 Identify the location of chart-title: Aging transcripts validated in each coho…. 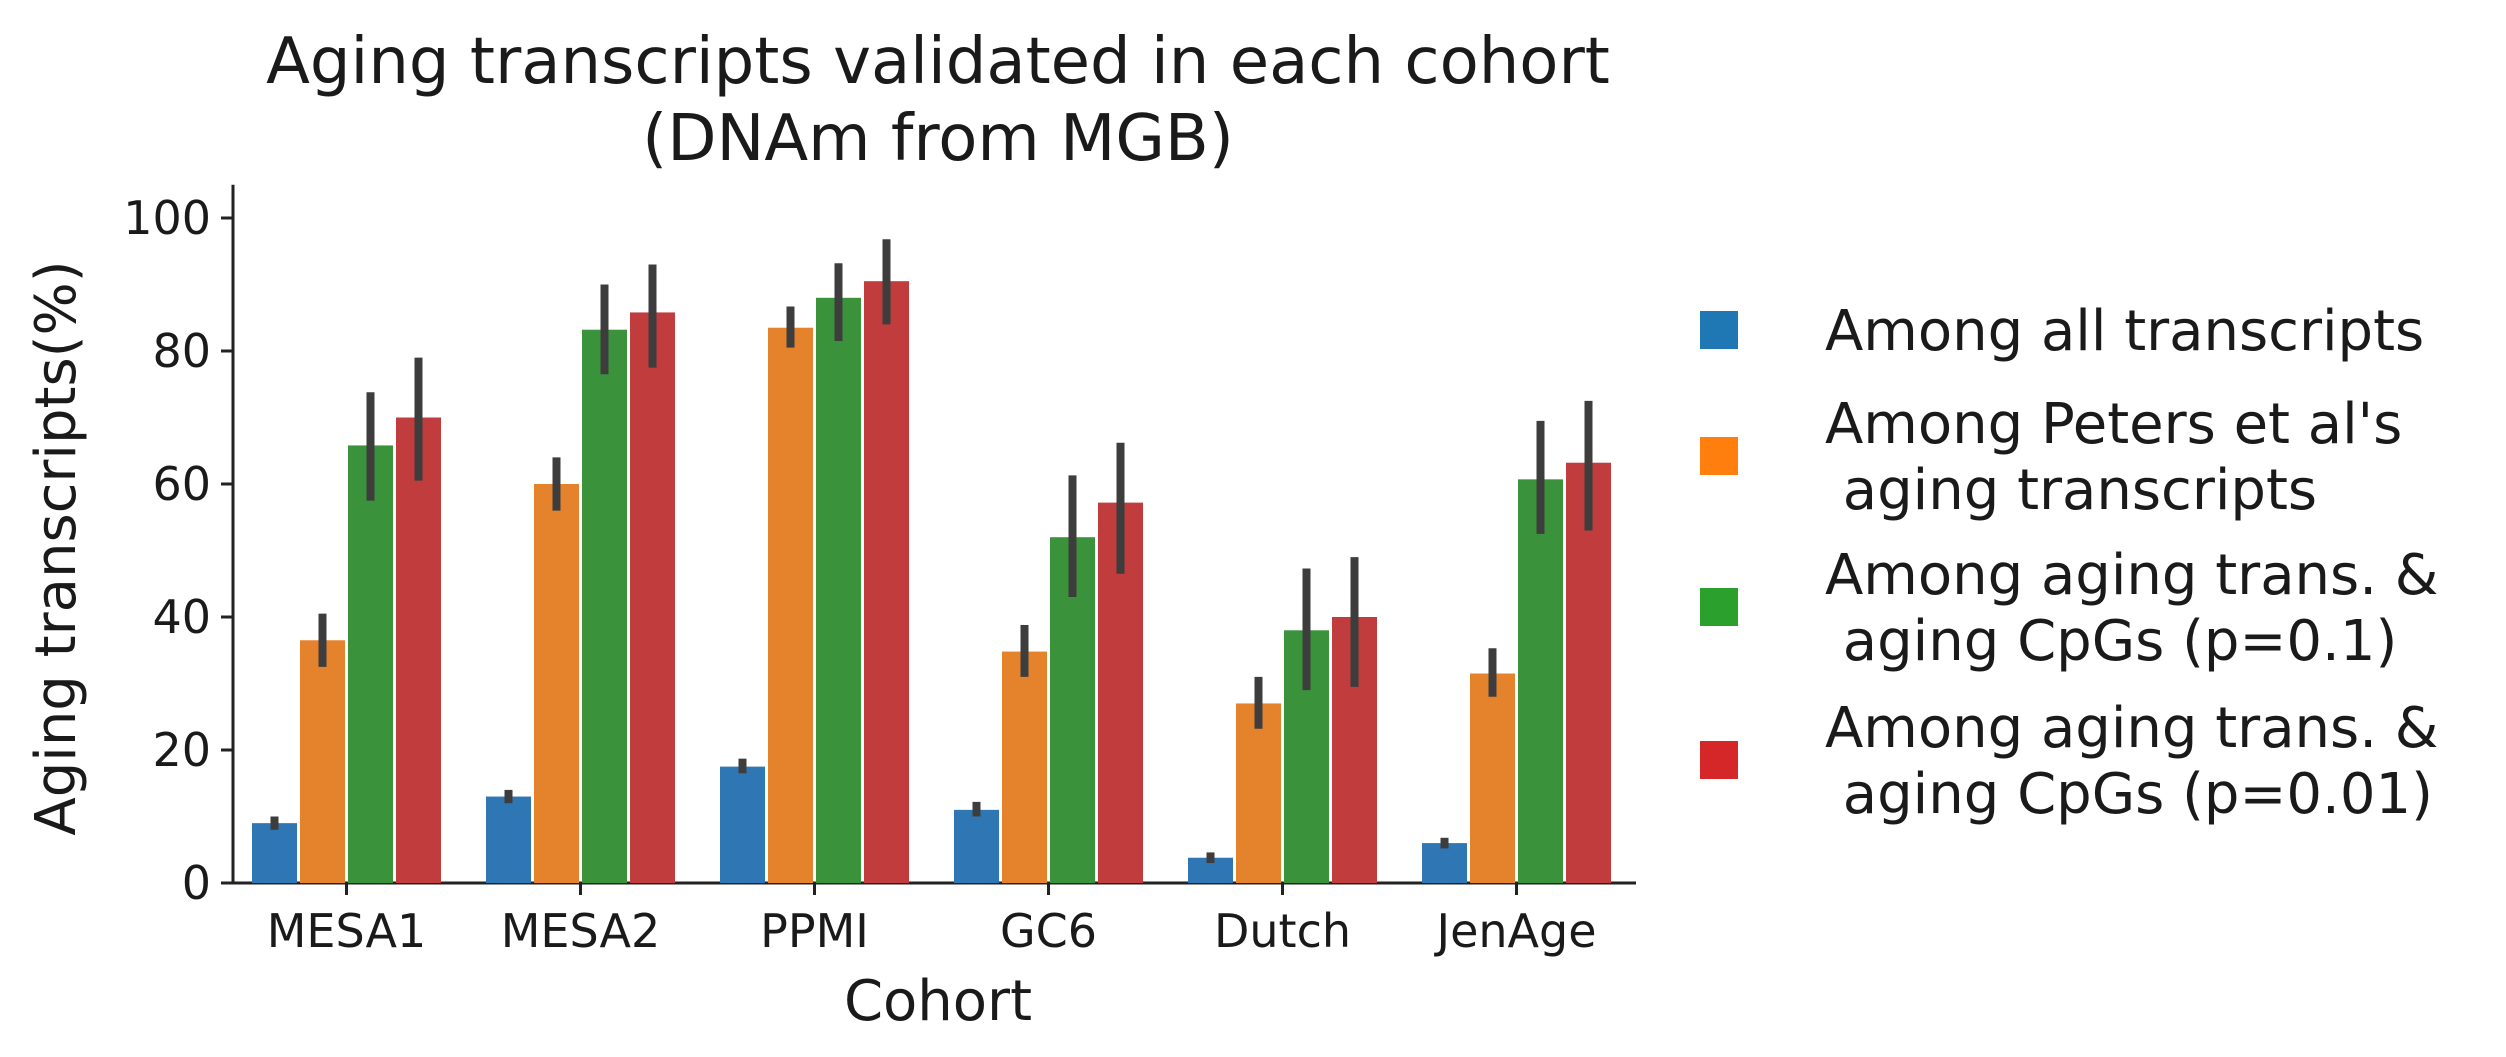
(938, 62).